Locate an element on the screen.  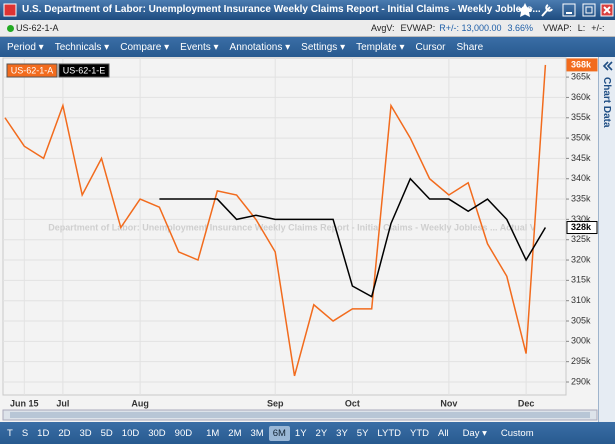
y-tick-label: 325k is located at coordinates (581, 239).